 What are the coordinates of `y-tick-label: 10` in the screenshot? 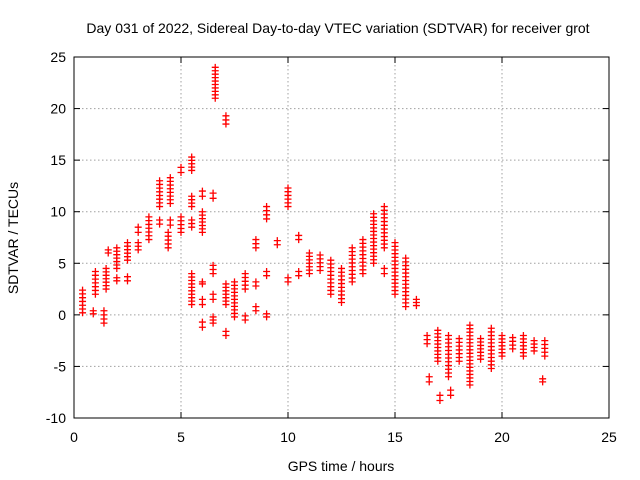 It's located at (58, 212).